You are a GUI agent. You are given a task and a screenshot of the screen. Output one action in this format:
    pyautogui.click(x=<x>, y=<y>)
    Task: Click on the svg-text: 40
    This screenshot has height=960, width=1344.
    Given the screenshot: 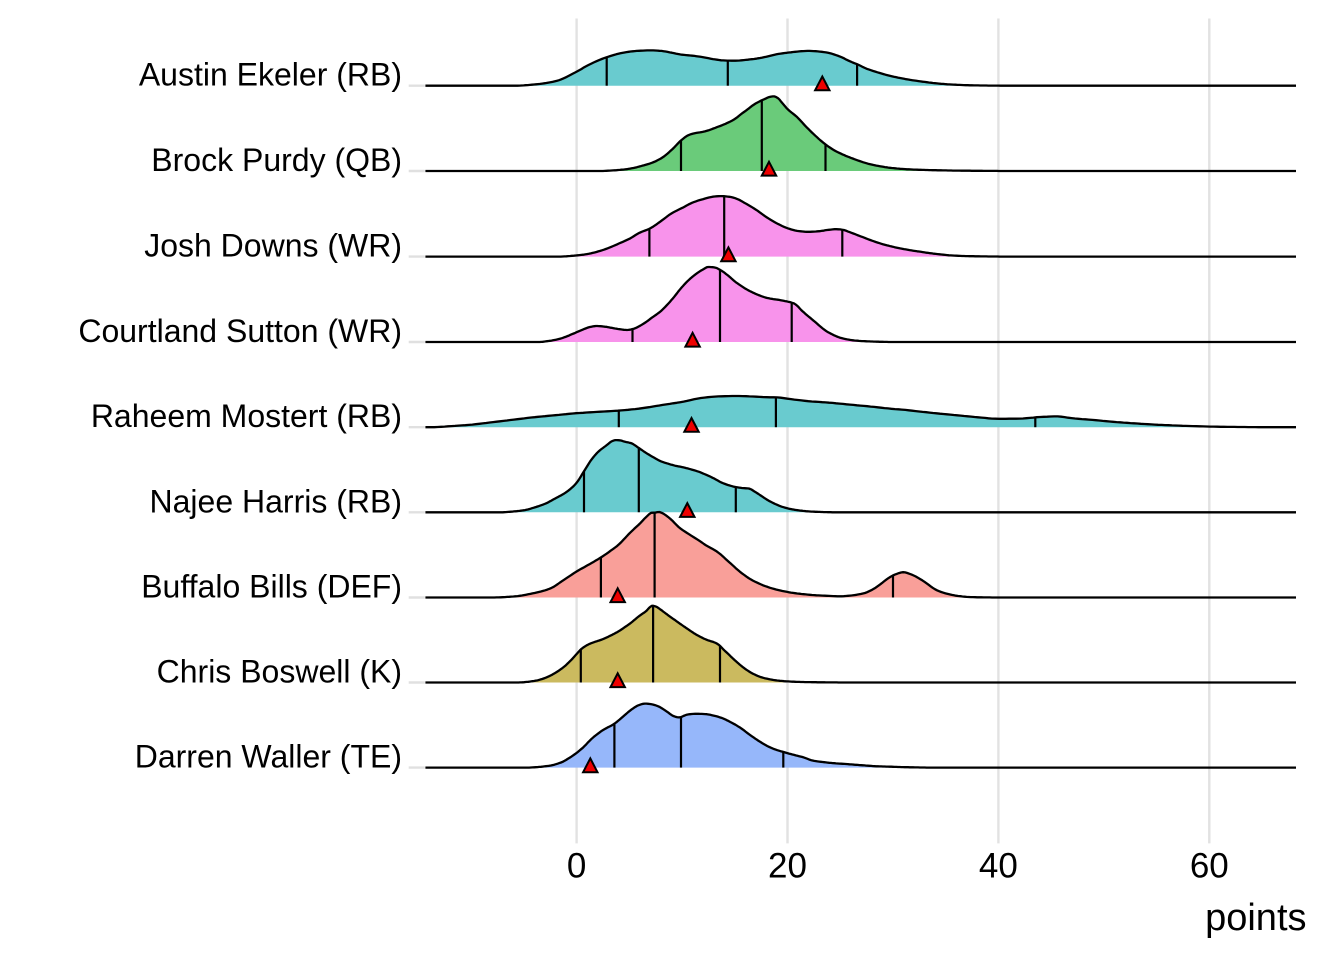 What is the action you would take?
    pyautogui.click(x=998, y=866)
    